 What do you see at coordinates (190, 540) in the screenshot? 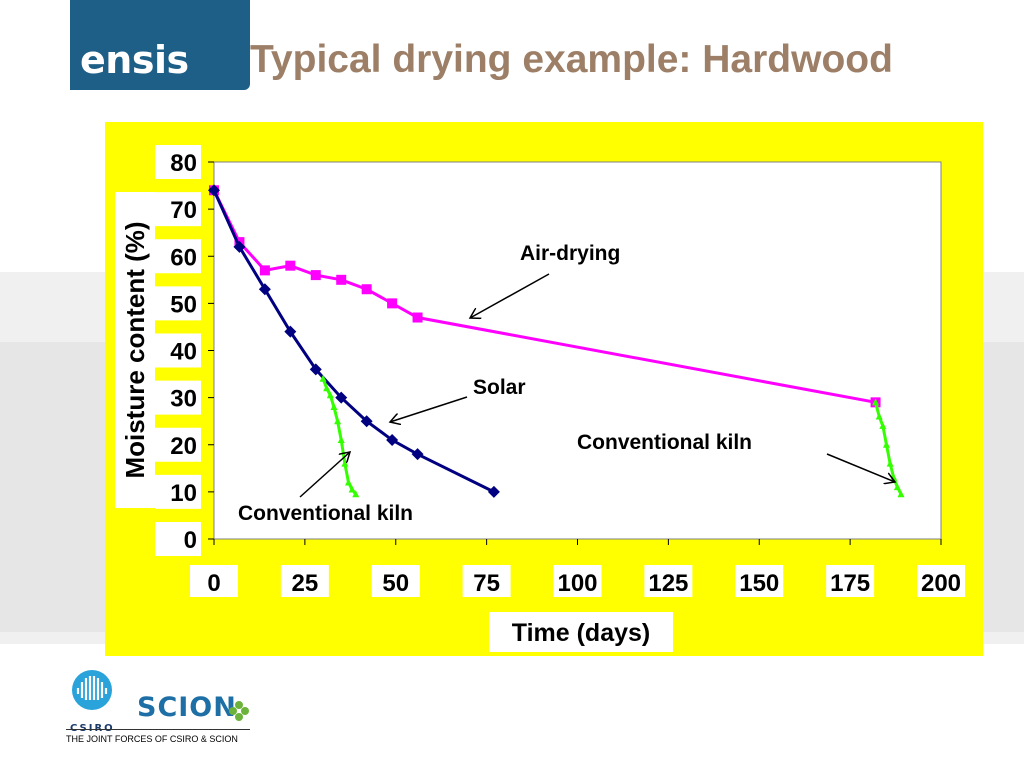
I see `y-tick-label: 0` at bounding box center [190, 540].